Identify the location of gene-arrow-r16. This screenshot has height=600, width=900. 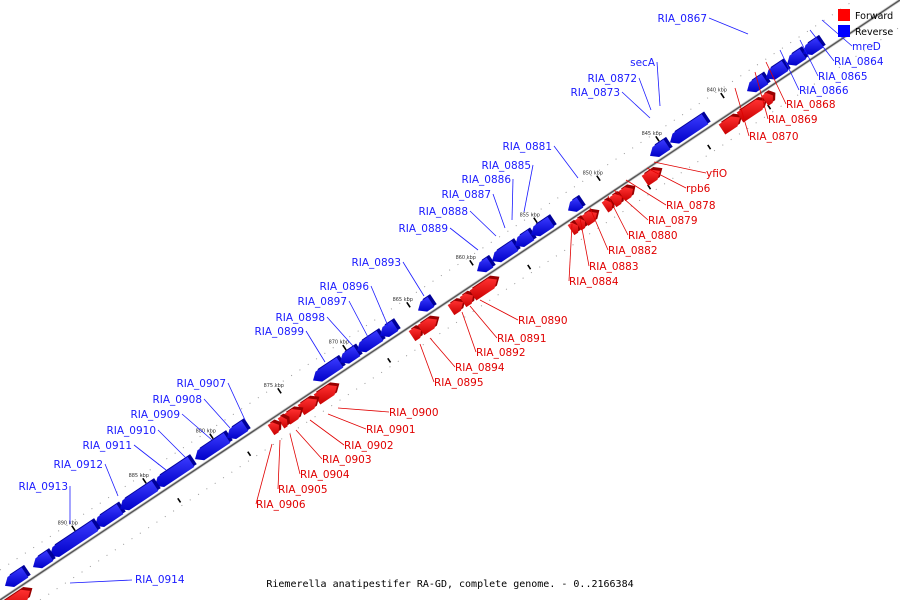
(213, 446).